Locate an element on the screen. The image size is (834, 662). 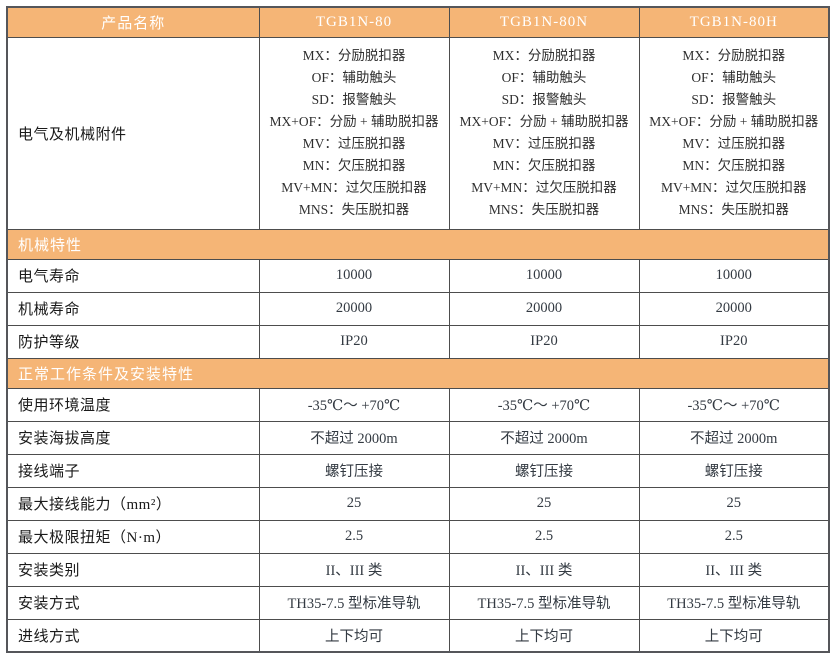
table-row: 使用环境温度 -35℃～ +70℃ -35℃～ +70℃ -35℃～ +70℃ is located at coordinates (418, 404).